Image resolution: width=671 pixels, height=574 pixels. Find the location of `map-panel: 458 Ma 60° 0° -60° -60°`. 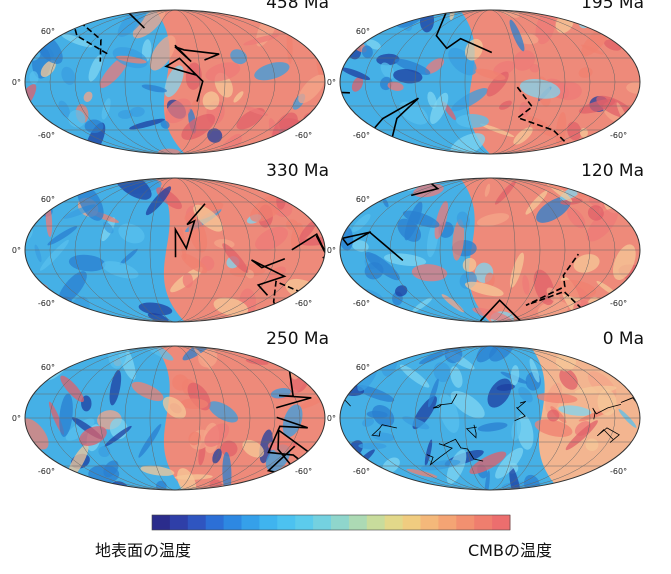

map-panel: 458 Ma 60° 0° -60° -60° is located at coordinates (170, 77).